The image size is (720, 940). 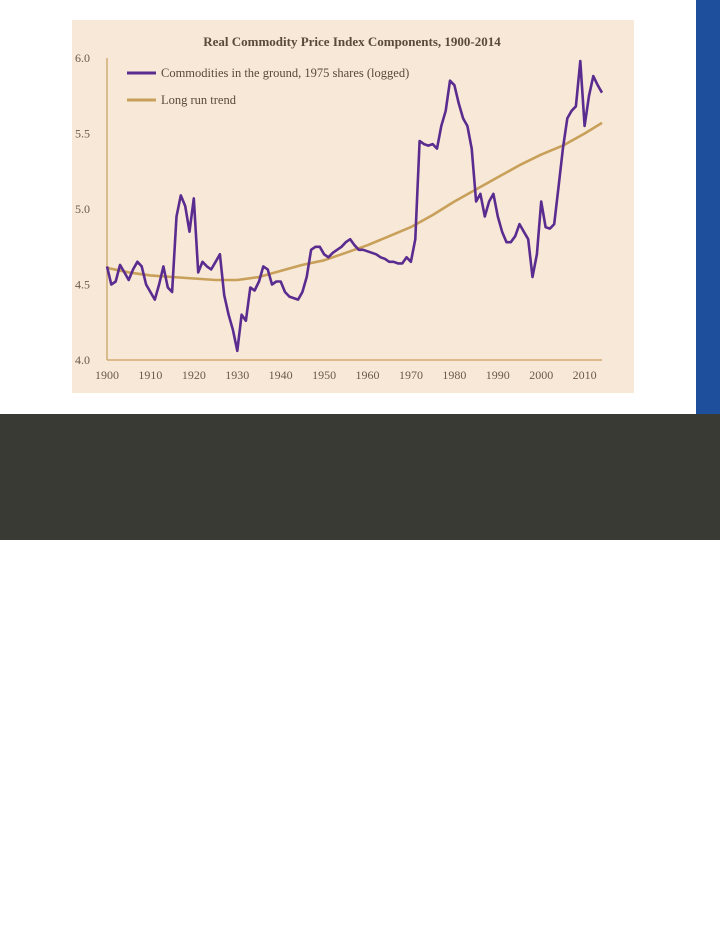 What do you see at coordinates (368, 375) in the screenshot?
I see `x-tick-label: 1960` at bounding box center [368, 375].